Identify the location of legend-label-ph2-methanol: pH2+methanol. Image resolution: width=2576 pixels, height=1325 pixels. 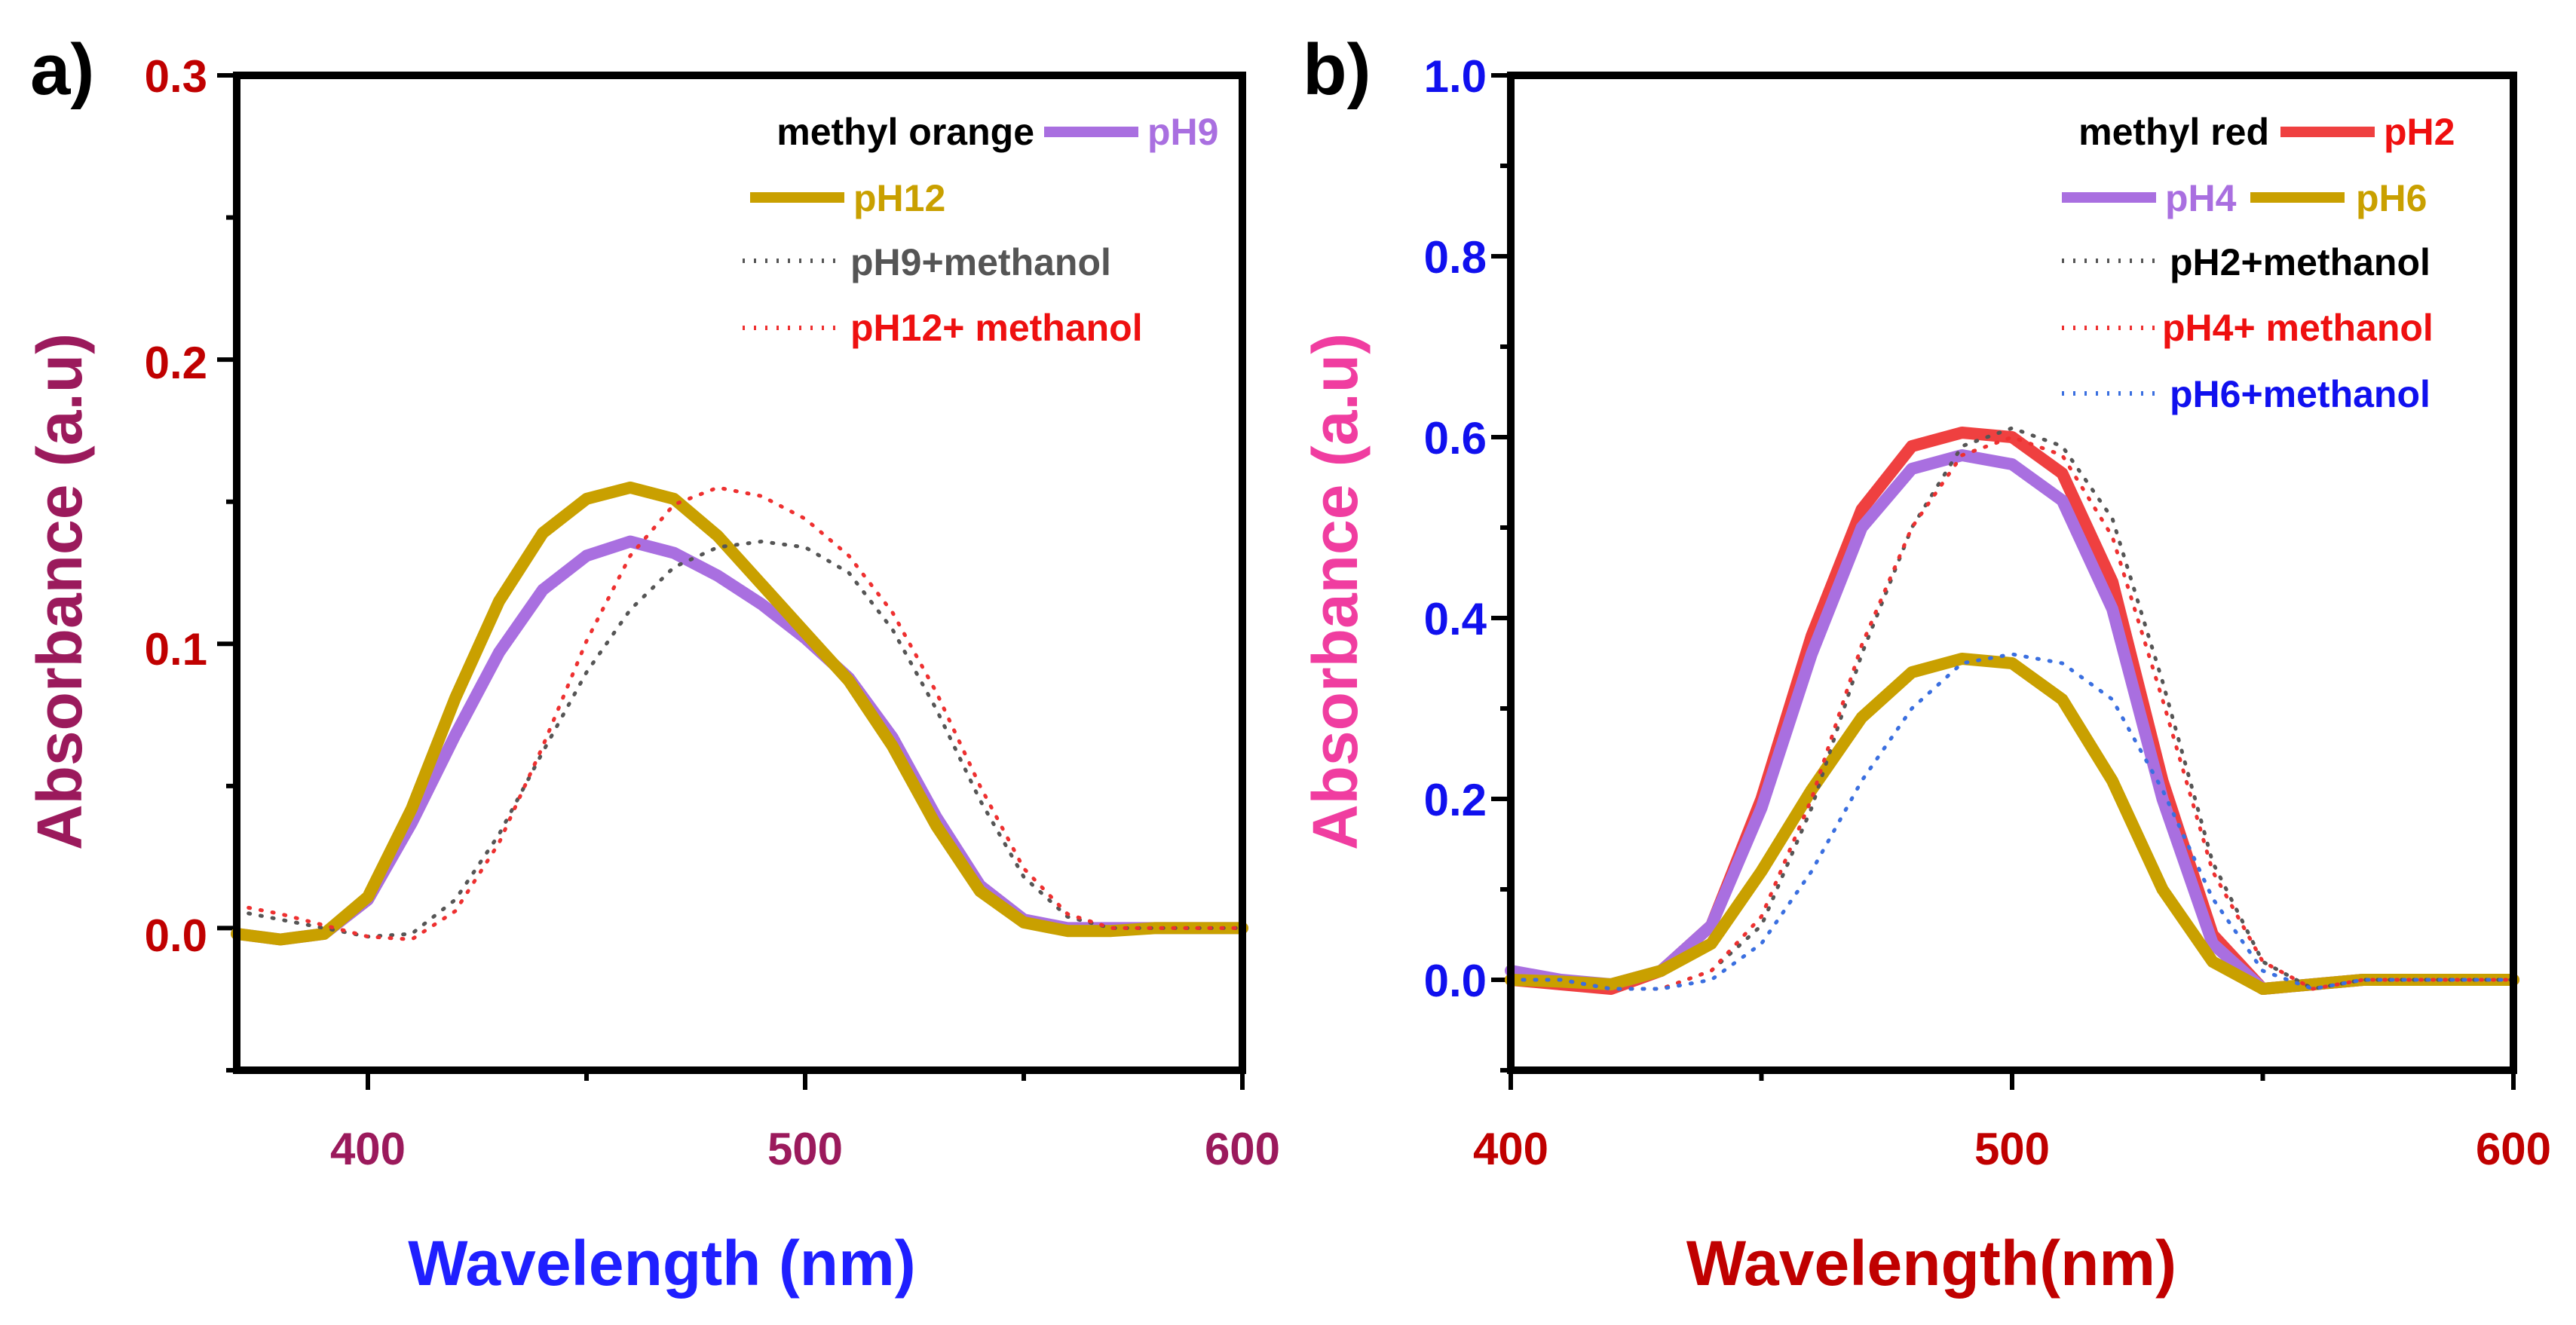
(2300, 262).